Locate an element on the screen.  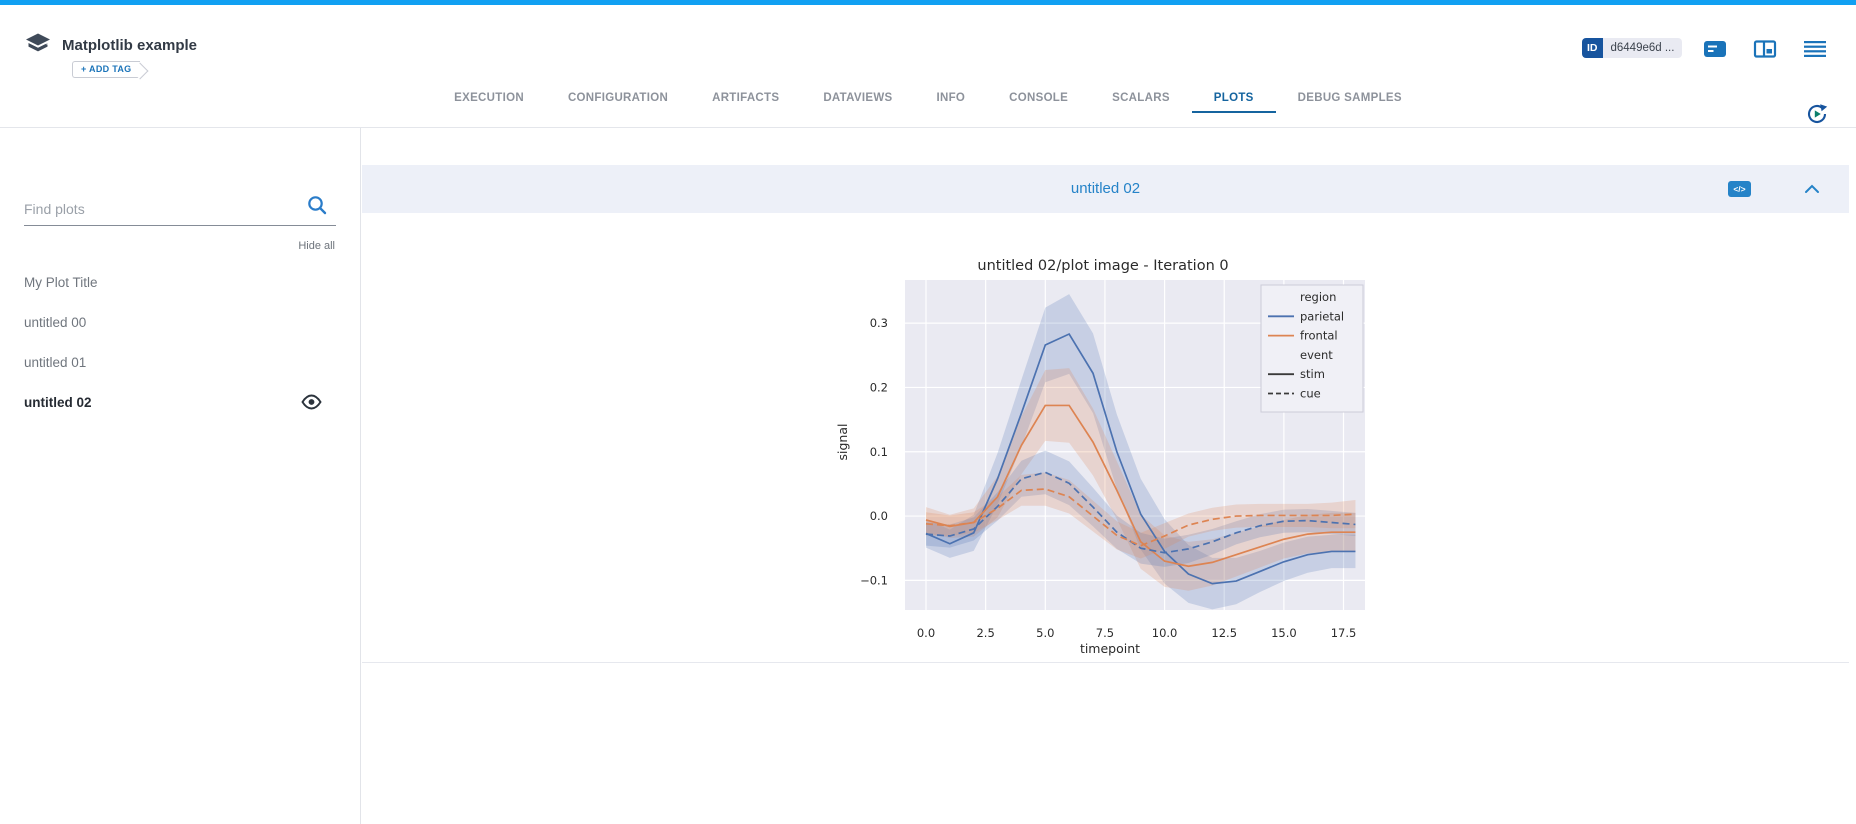
series-line-parietal-stim is located at coordinates (1140, 458).